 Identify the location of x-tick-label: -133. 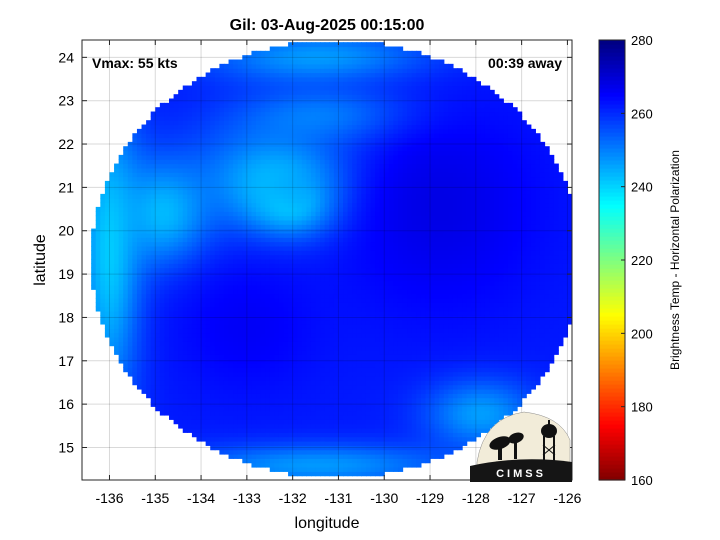
(247, 498).